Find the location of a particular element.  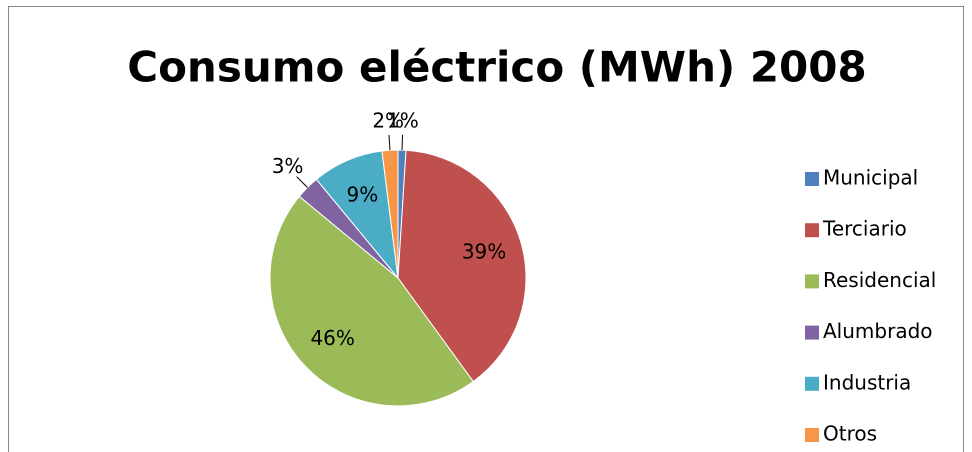

legend-label: Residencial is located at coordinates (879, 280).